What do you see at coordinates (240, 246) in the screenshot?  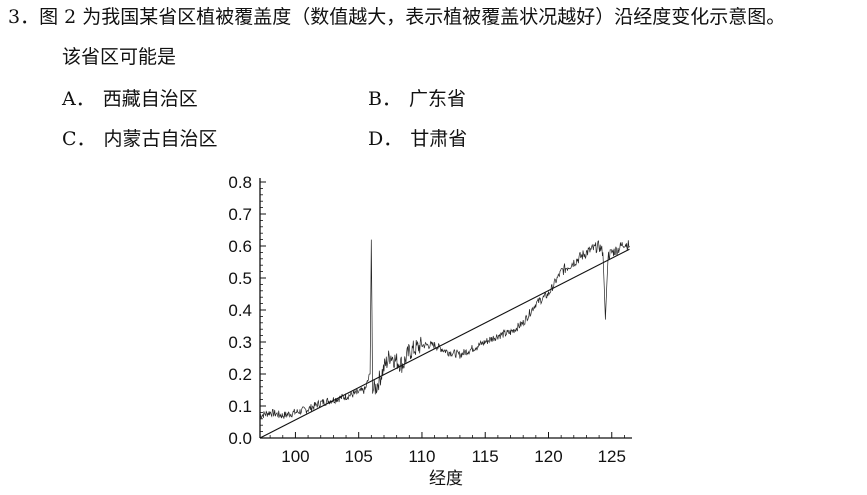 I see `y-tick-label: 0.6` at bounding box center [240, 246].